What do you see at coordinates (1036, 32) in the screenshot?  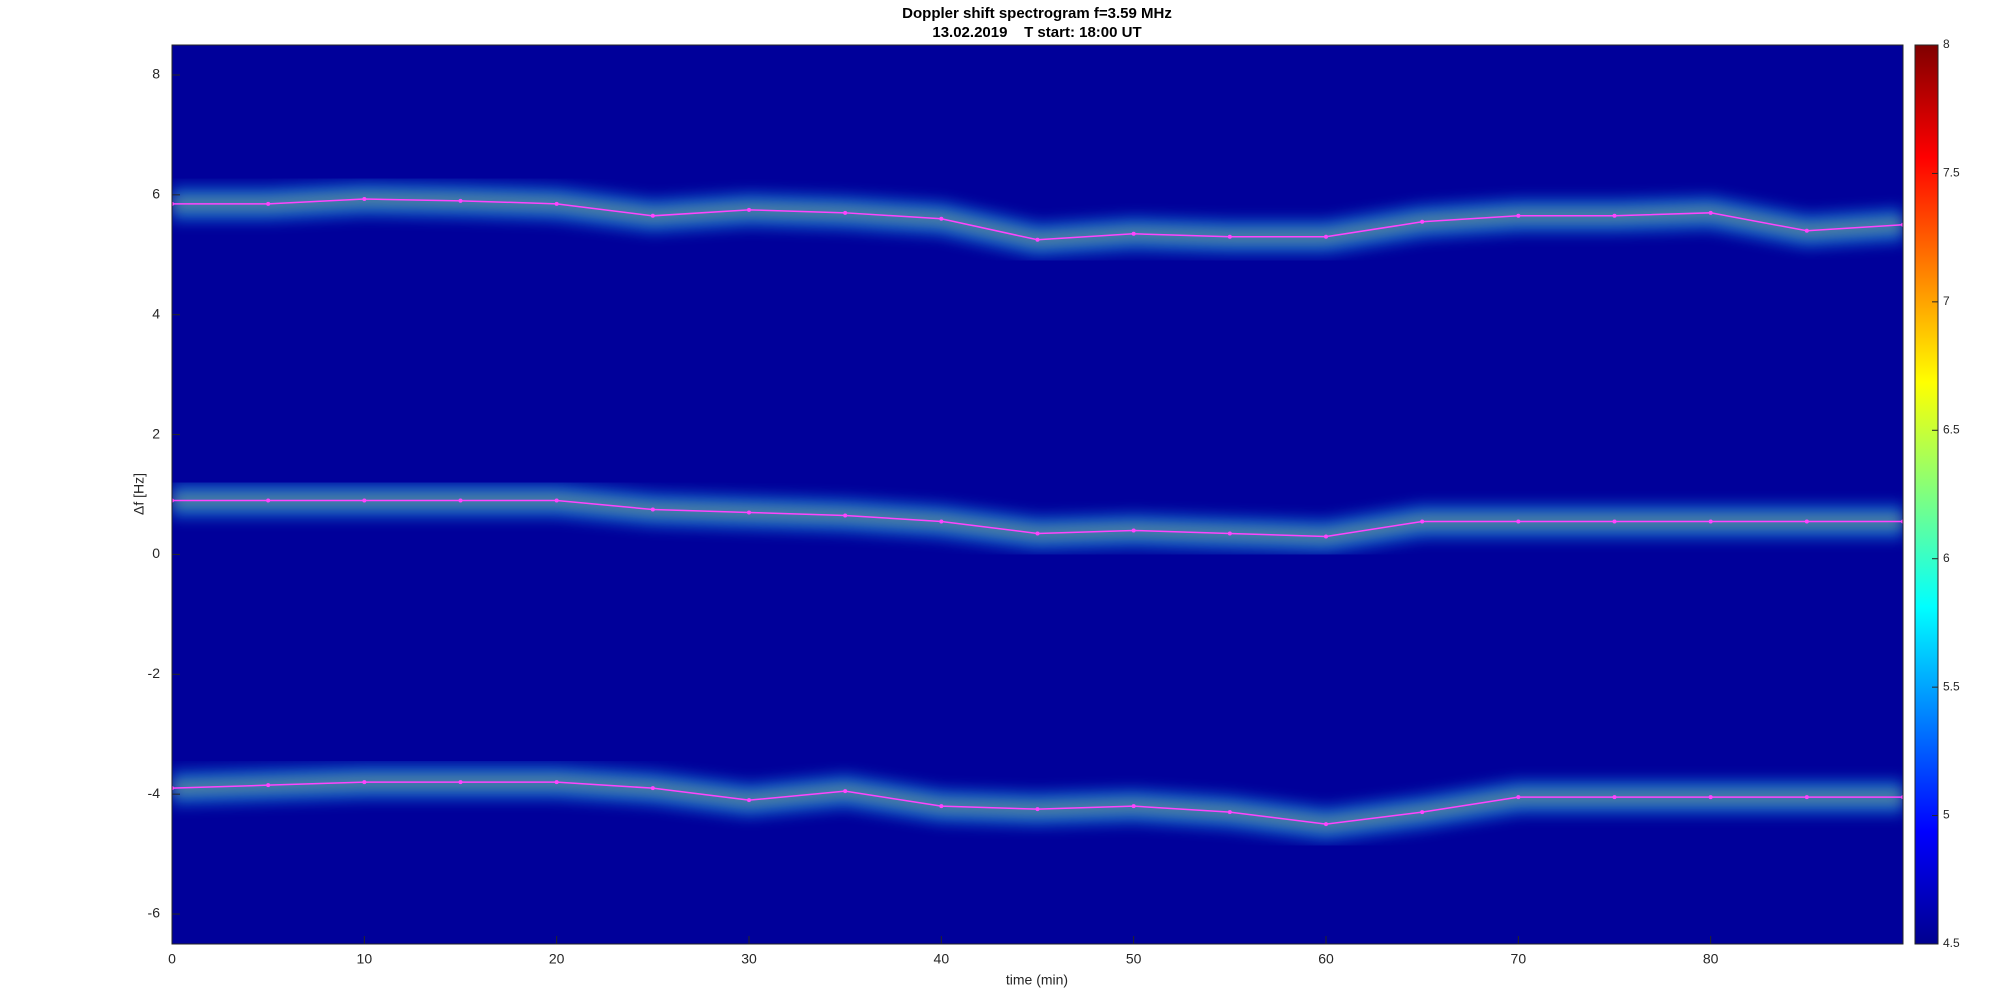 I see `chart-subtitle: 13.02.2019 T start: 18:00 UT` at bounding box center [1036, 32].